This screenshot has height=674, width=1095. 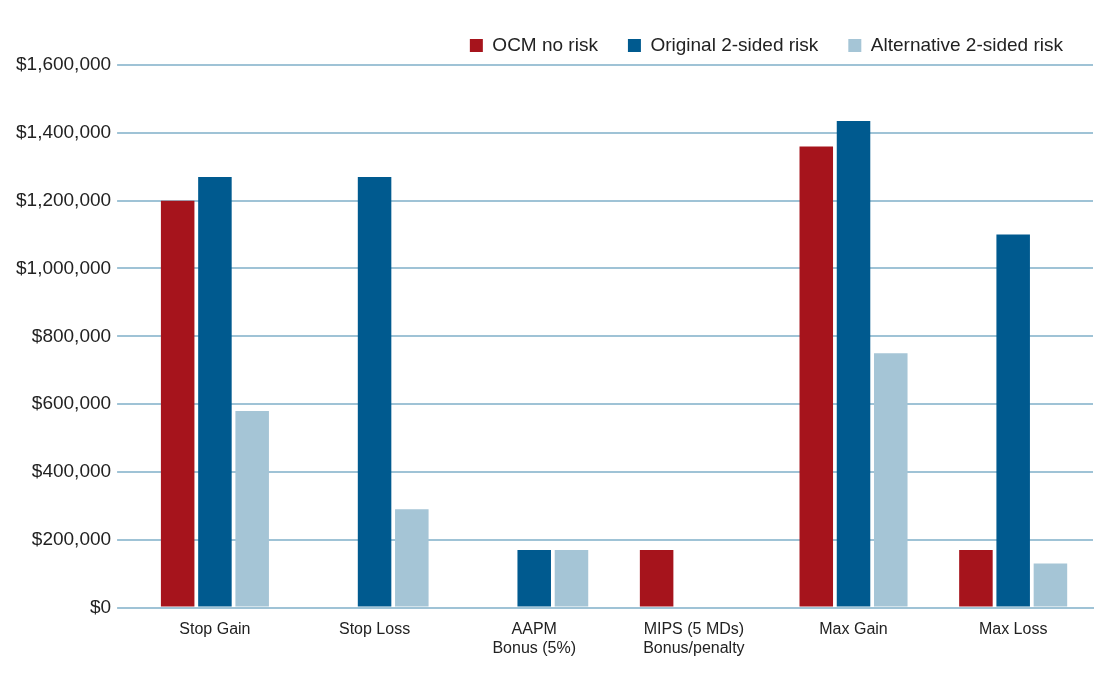 What do you see at coordinates (1013, 628) in the screenshot?
I see `x-tick-label: Max Loss` at bounding box center [1013, 628].